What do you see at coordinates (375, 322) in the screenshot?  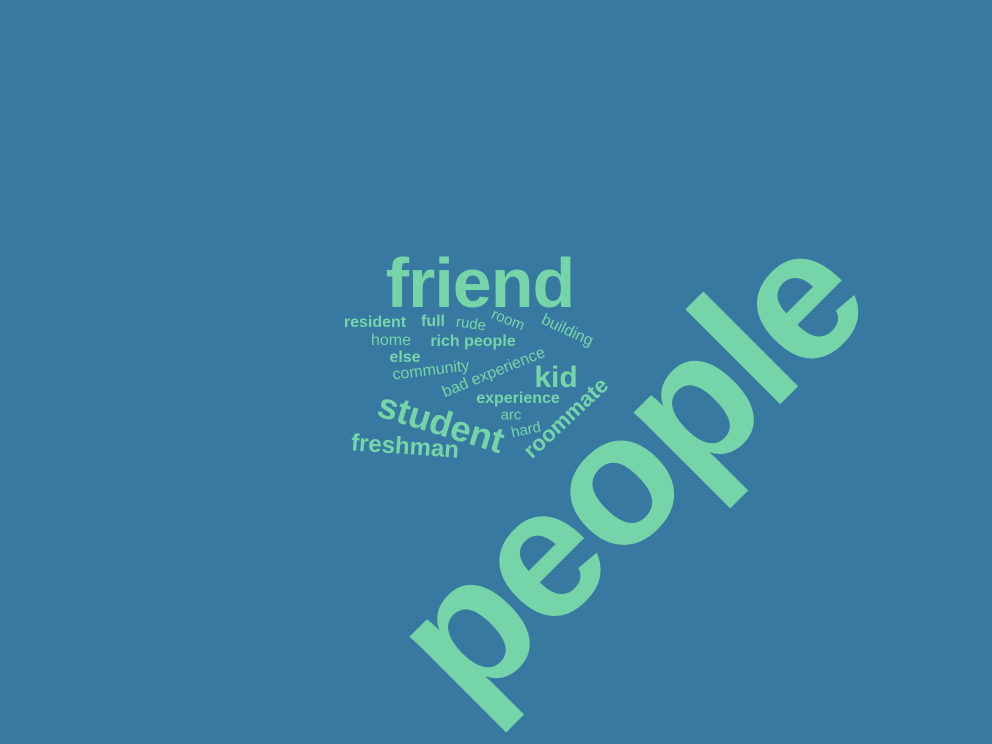 I see `word-resident: resident` at bounding box center [375, 322].